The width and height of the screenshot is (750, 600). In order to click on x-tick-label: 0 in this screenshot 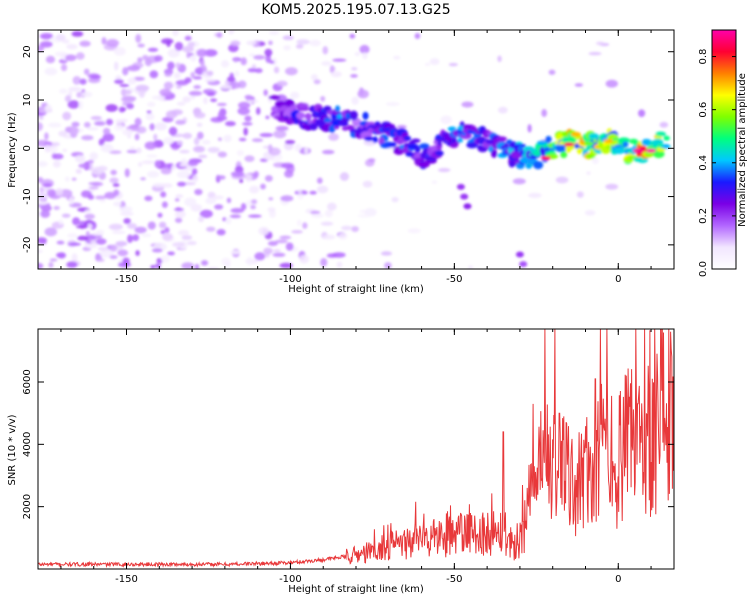, I will do `click(618, 279)`.